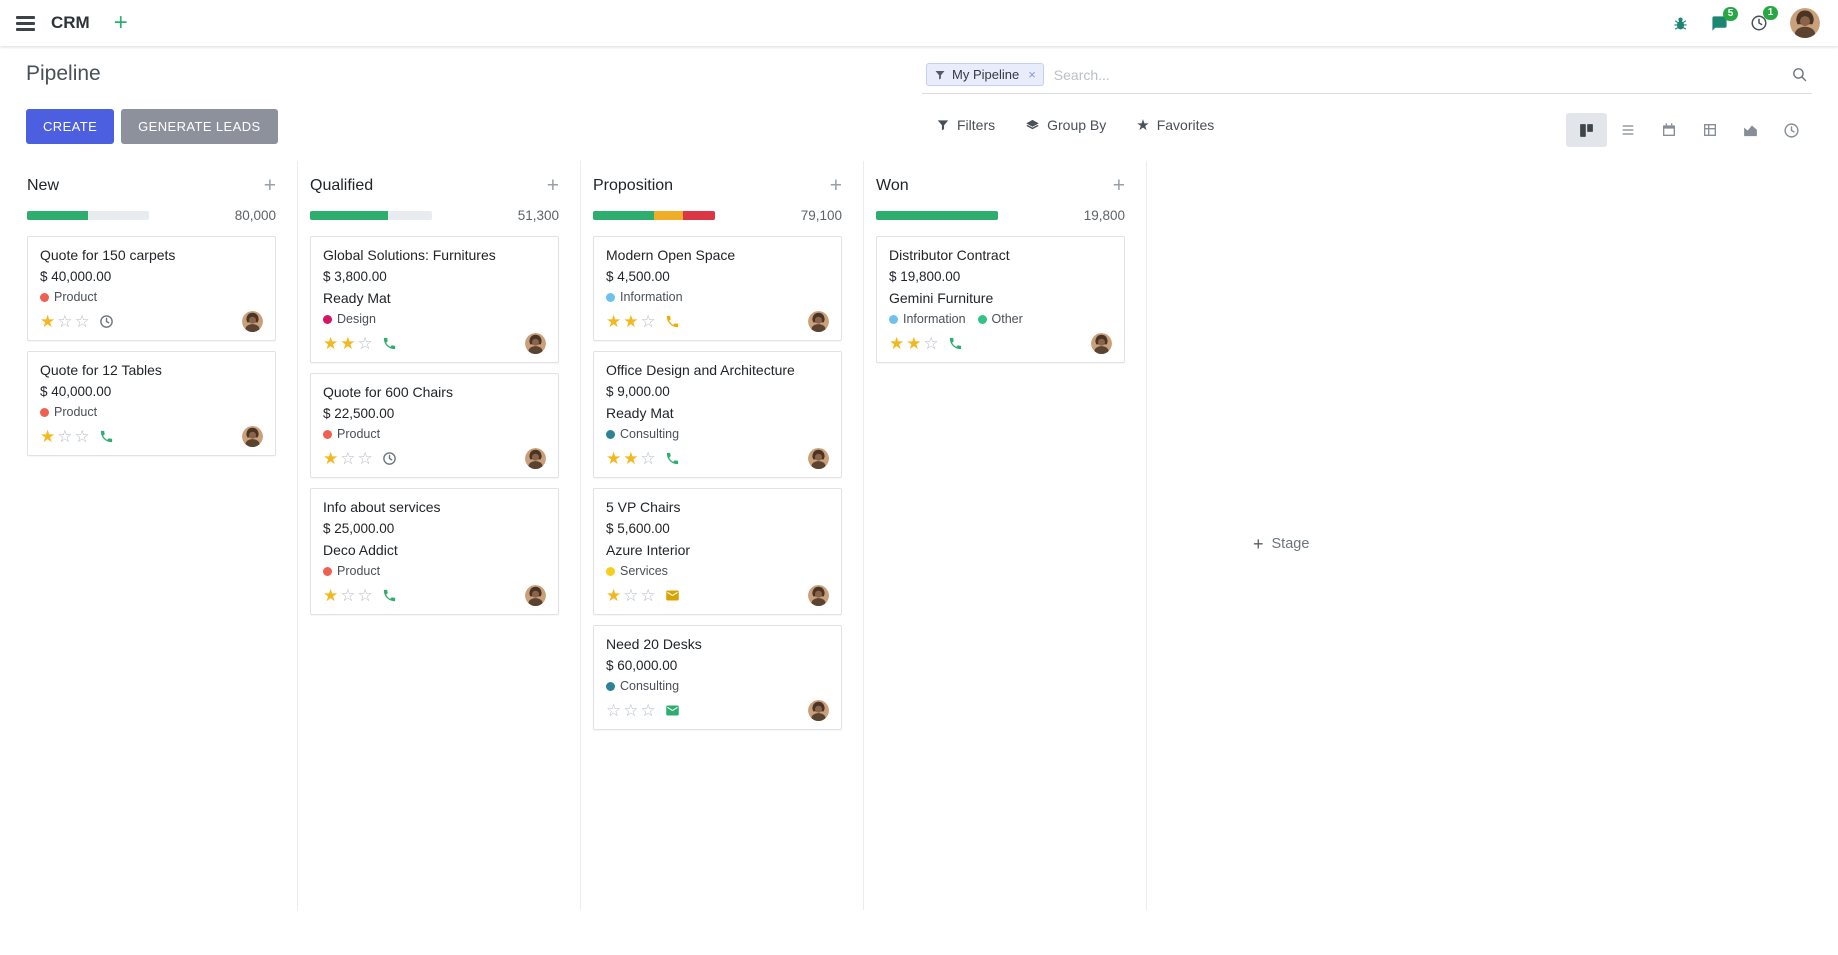 The image size is (1838, 955). Describe the element at coordinates (1065, 125) in the screenshot. I see `group-by-menu: Group By` at that location.